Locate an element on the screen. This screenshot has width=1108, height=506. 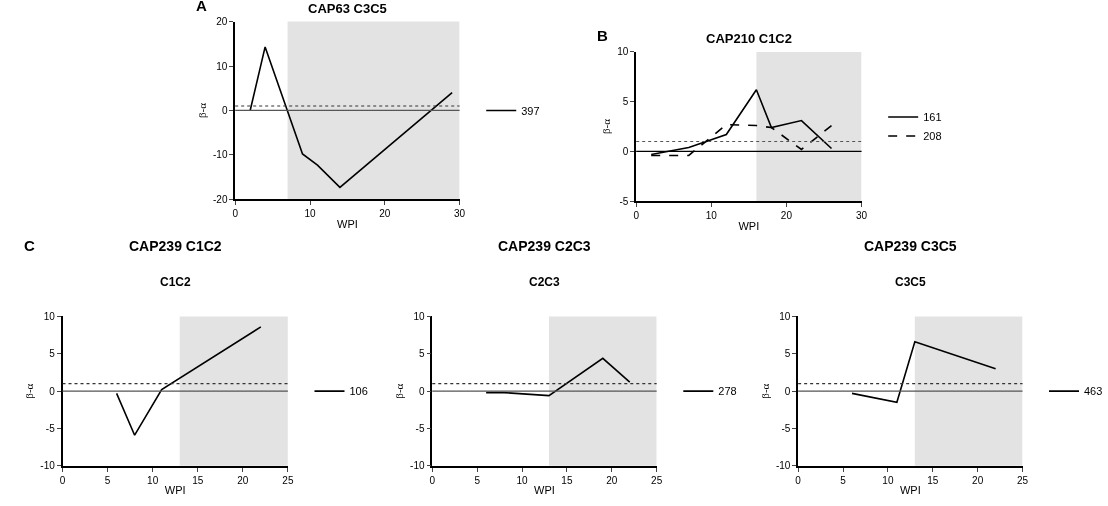
chart-title: CAP210 C1C2 is located at coordinates (749, 38).